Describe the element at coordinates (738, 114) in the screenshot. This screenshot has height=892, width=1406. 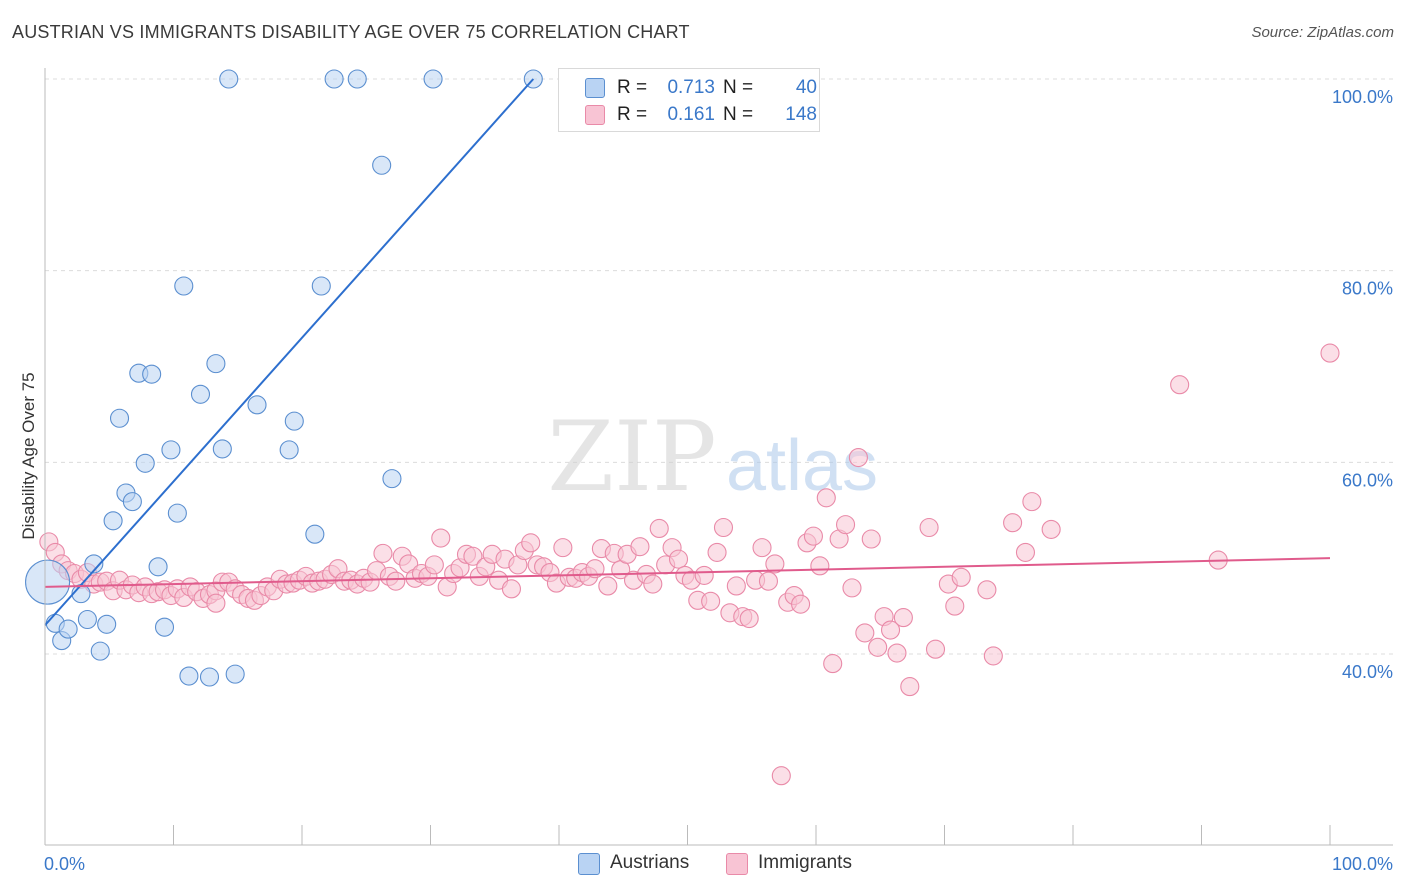
I see `immigrants-n-label: N =` at that location.